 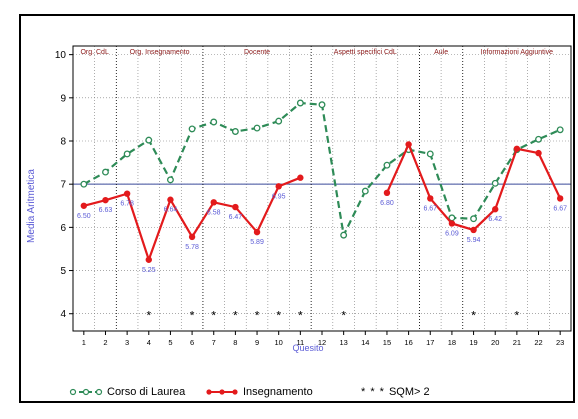 What do you see at coordinates (257, 52) in the screenshot?
I see `section-label: Docente` at bounding box center [257, 52].